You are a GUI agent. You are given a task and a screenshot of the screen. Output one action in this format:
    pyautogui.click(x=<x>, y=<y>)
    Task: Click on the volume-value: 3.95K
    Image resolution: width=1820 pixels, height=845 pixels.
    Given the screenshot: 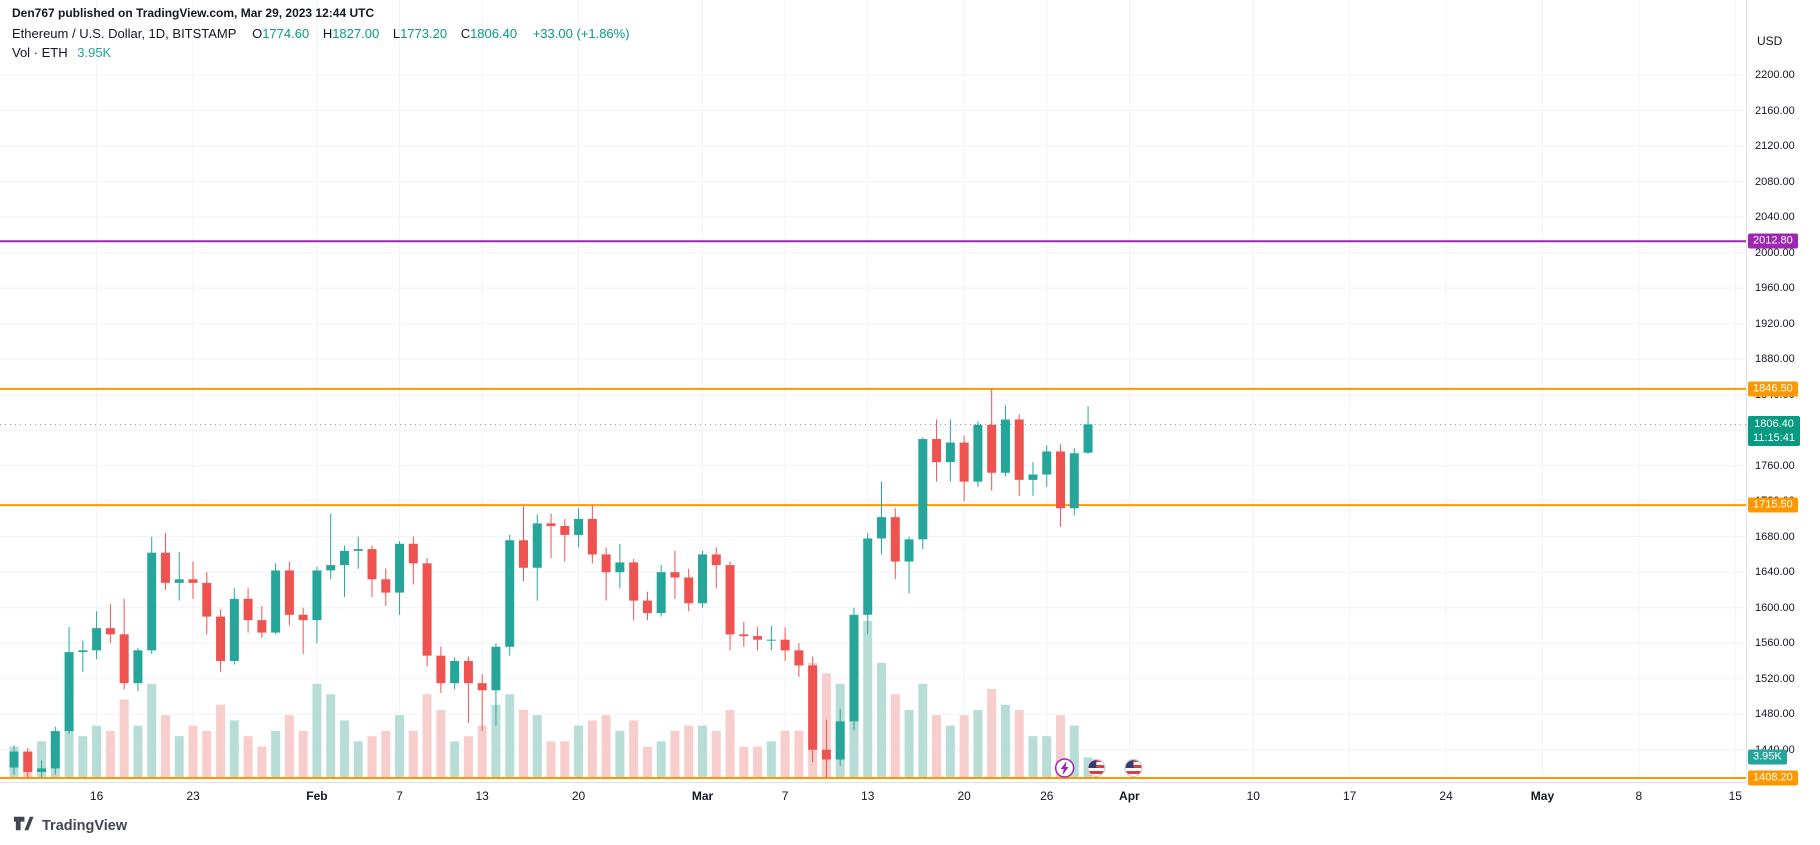 What is the action you would take?
    pyautogui.click(x=94, y=52)
    